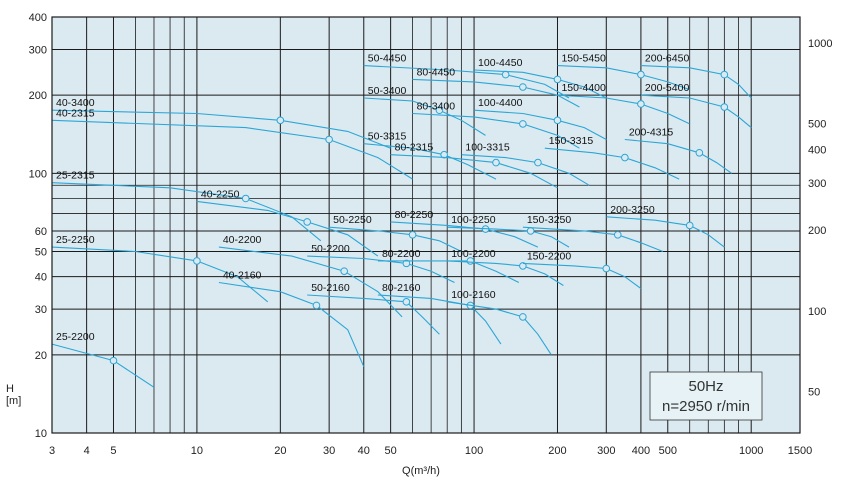 The image size is (841, 488). What do you see at coordinates (668, 451) in the screenshot?
I see `x-tick-label: 500` at bounding box center [668, 451].